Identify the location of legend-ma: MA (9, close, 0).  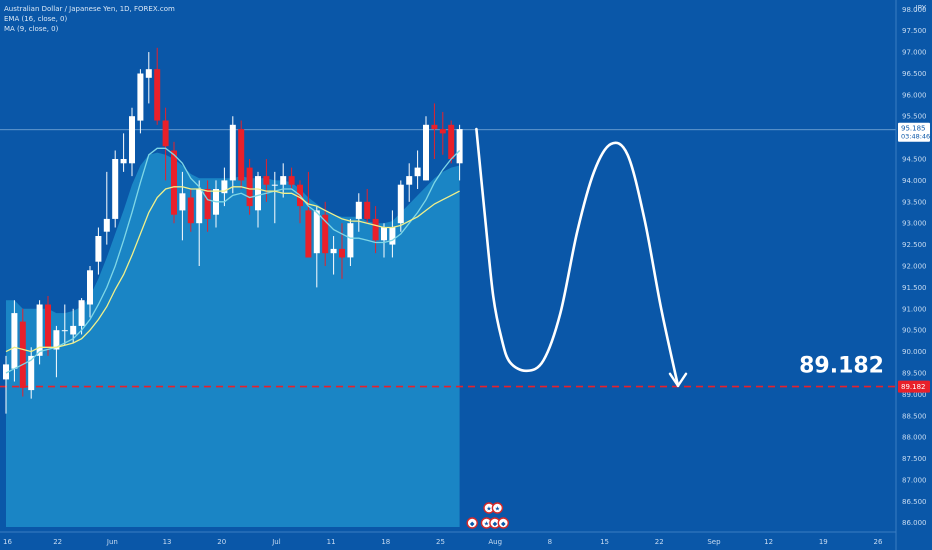
(31, 29).